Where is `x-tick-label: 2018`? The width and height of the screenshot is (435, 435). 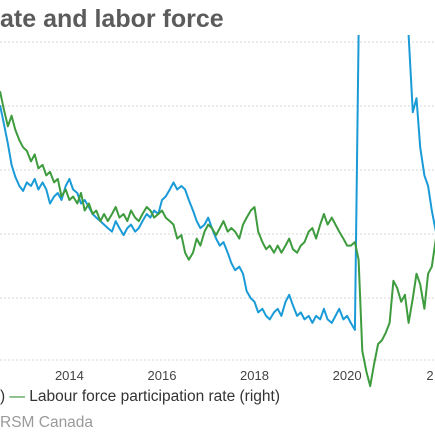
x-tick-label: 2018 is located at coordinates (254, 375).